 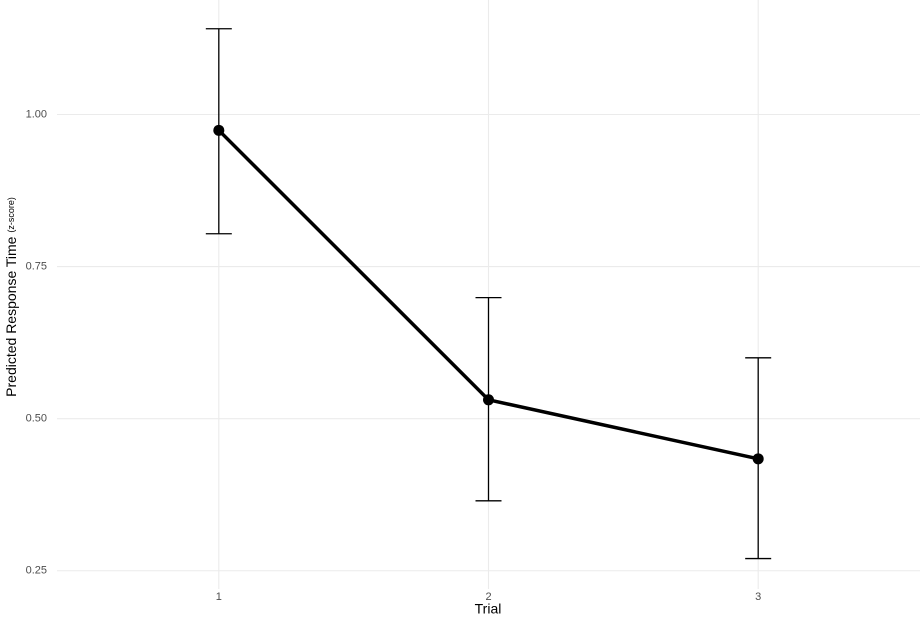 What do you see at coordinates (219, 597) in the screenshot?
I see `x-tick-label: 1` at bounding box center [219, 597].